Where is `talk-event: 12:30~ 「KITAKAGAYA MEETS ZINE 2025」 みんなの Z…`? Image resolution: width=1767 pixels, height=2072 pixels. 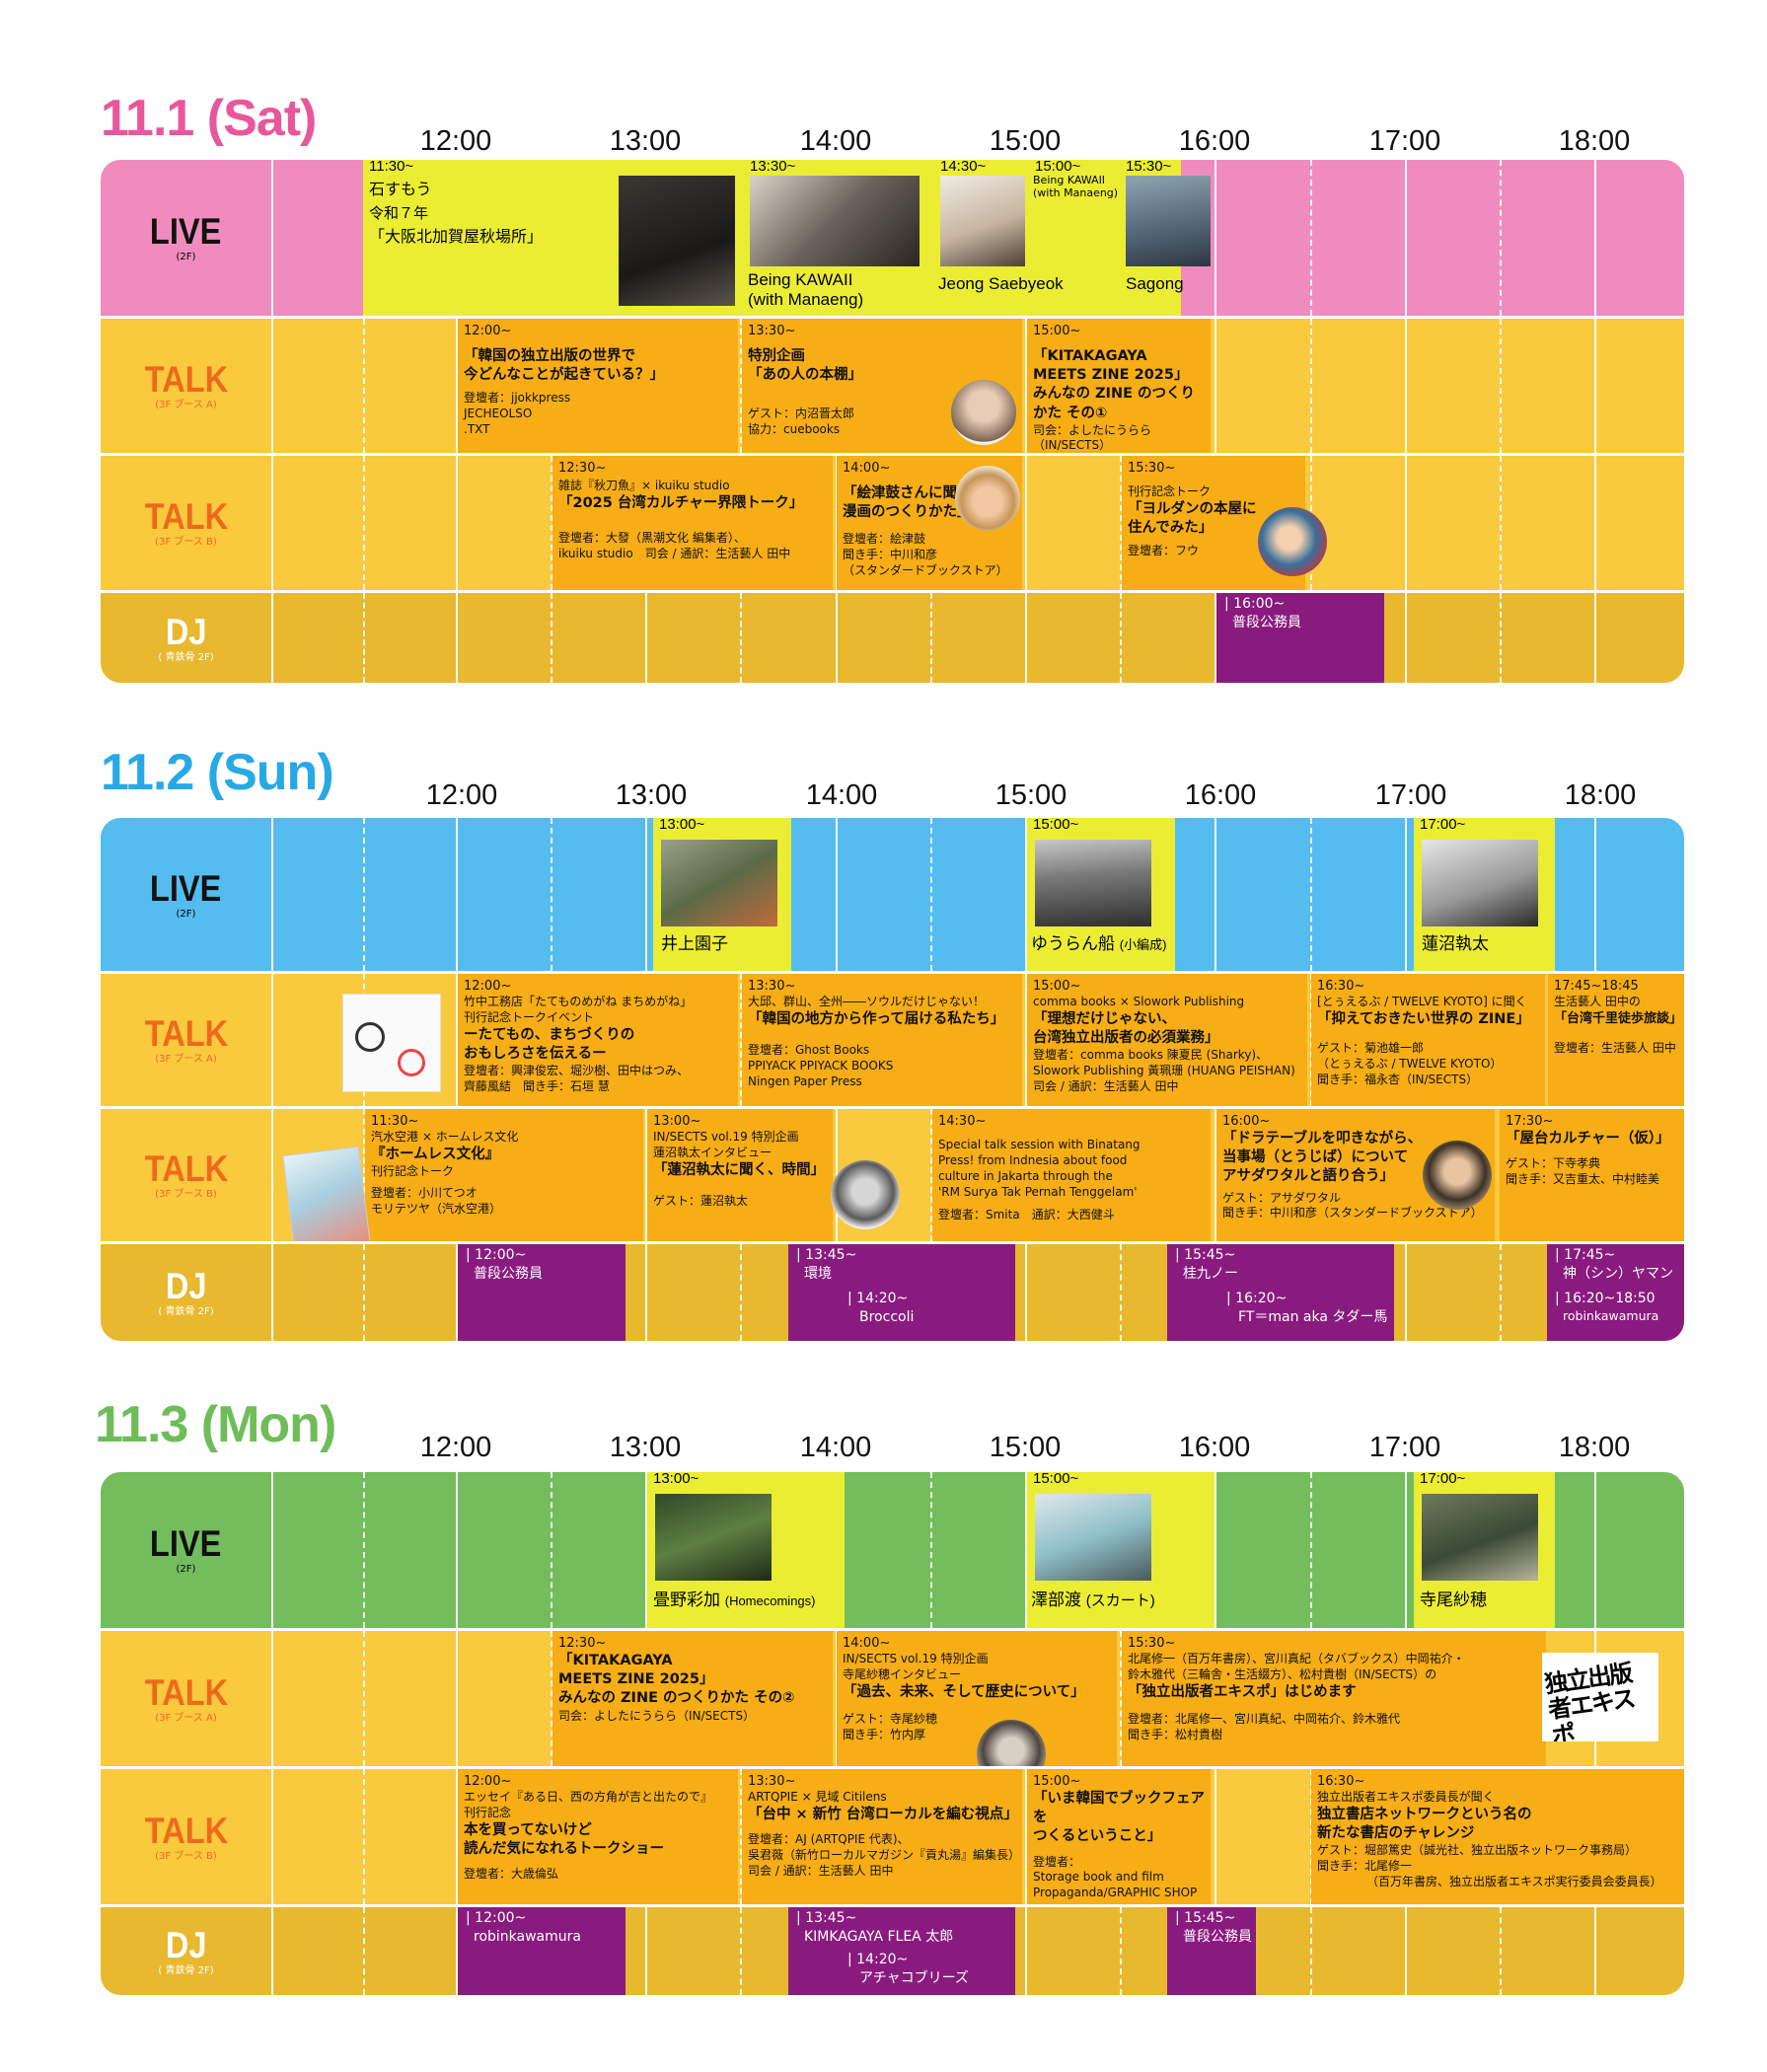 talk-event: 12:30~ 「KITAKAGAYA MEETS ZINE 2025」 みんなの Z… is located at coordinates (692, 1699).